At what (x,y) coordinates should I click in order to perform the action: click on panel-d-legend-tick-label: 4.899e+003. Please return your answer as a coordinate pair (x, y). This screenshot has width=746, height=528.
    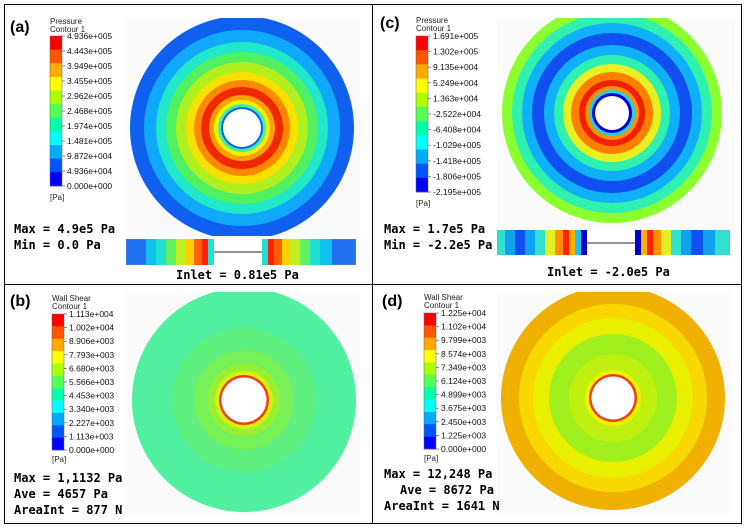
    Looking at the image, I should click on (463, 395).